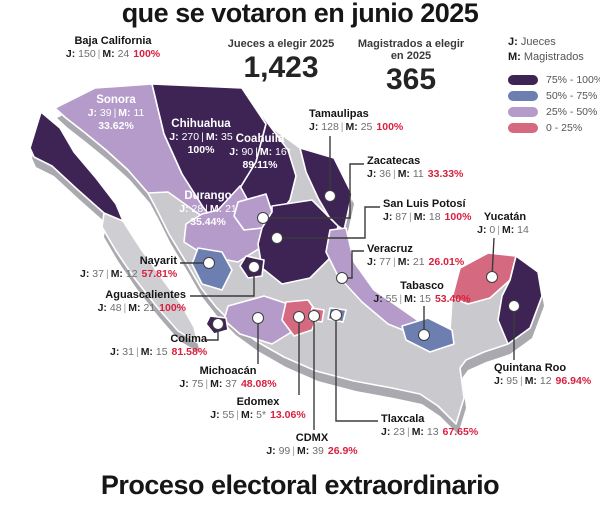  I want to click on stat-magistrados: Magistrados a elegir en 2025 365, so click(411, 66).